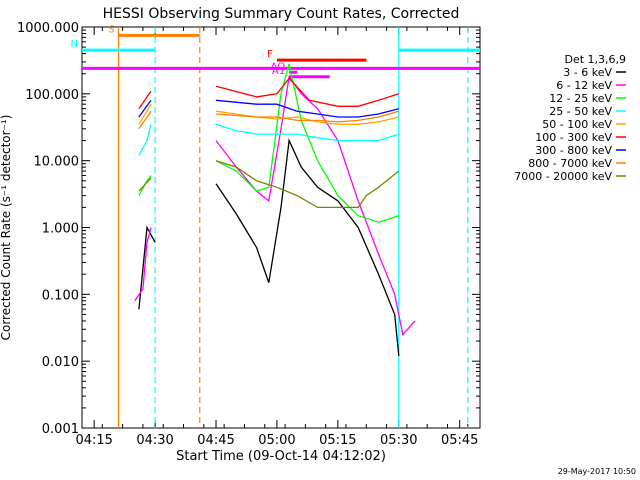 The image size is (640, 480). I want to click on y-tick-label: 1.000, so click(60, 229).